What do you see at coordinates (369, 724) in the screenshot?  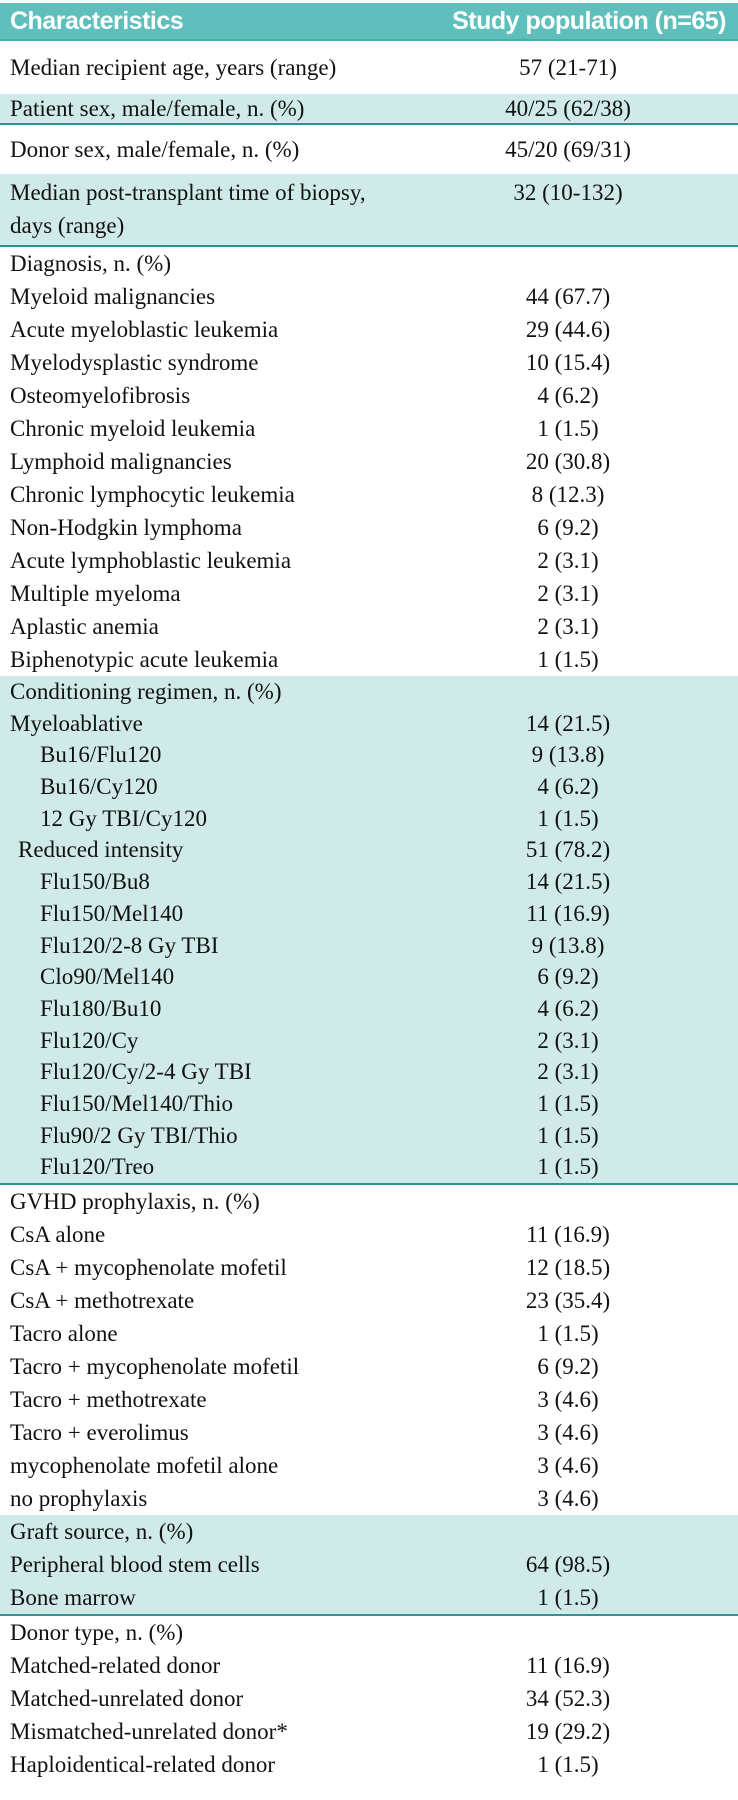 I see `table-row: Myeloablative 14 (21.5)` at bounding box center [369, 724].